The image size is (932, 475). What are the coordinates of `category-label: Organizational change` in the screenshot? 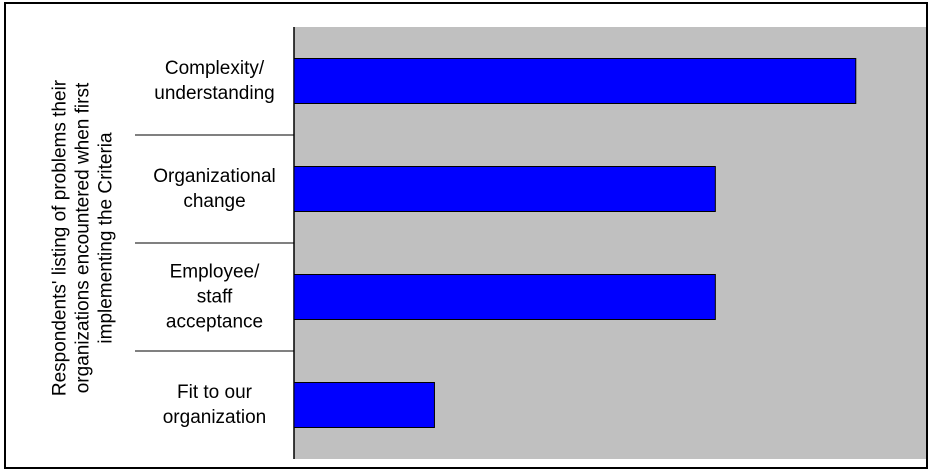 It's located at (214, 189).